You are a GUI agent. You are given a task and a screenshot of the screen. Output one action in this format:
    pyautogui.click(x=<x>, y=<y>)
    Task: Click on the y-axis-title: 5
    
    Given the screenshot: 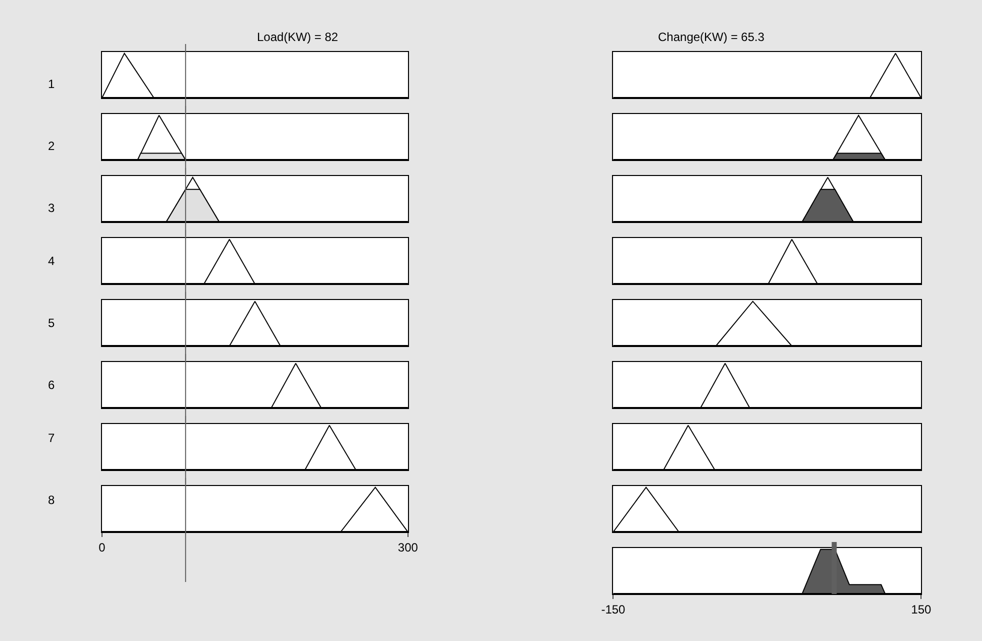 What is the action you would take?
    pyautogui.click(x=51, y=323)
    